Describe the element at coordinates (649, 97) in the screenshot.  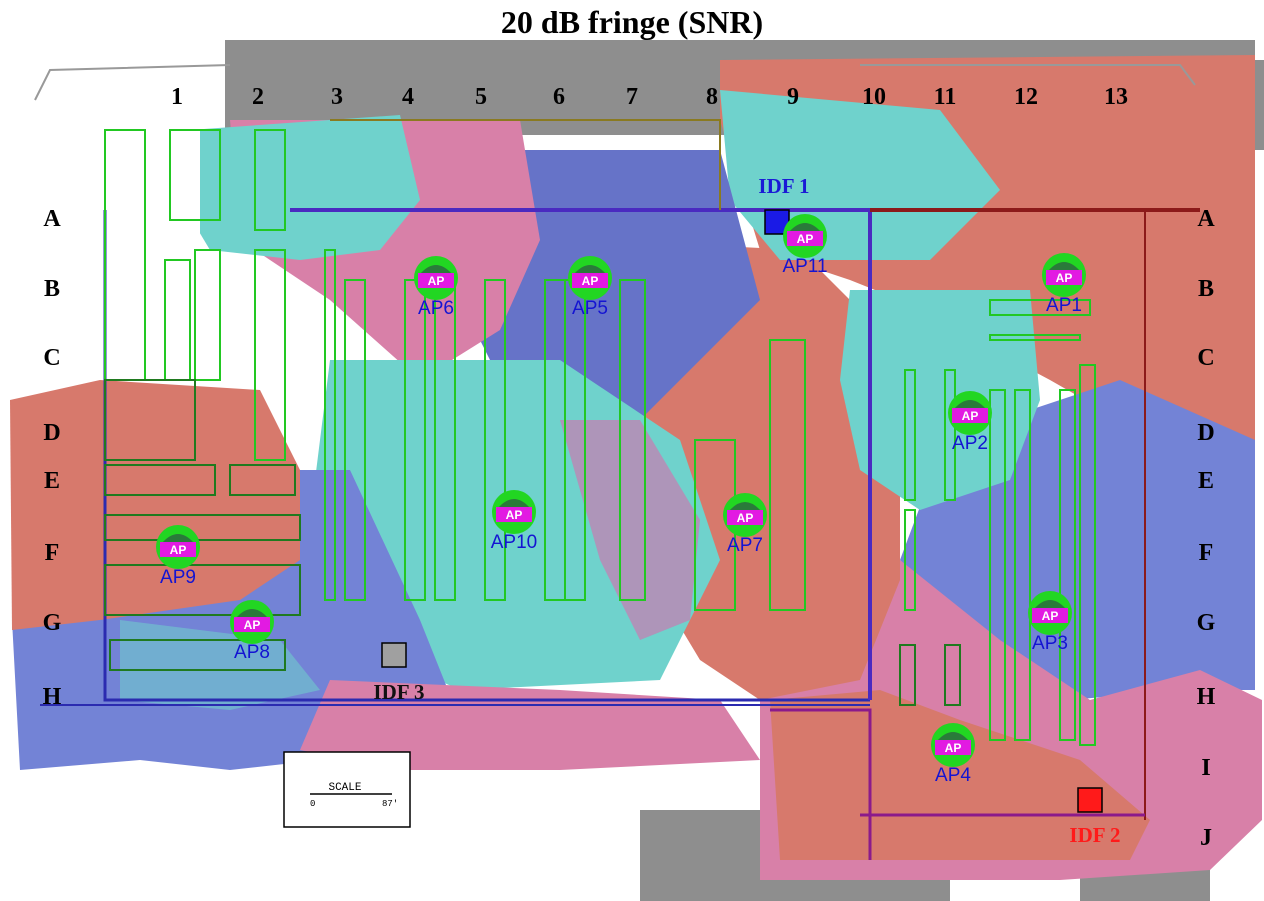
I see `column-labels: 1 2 3 4 5 6 7 8 9 10 11 12 13` at that location.